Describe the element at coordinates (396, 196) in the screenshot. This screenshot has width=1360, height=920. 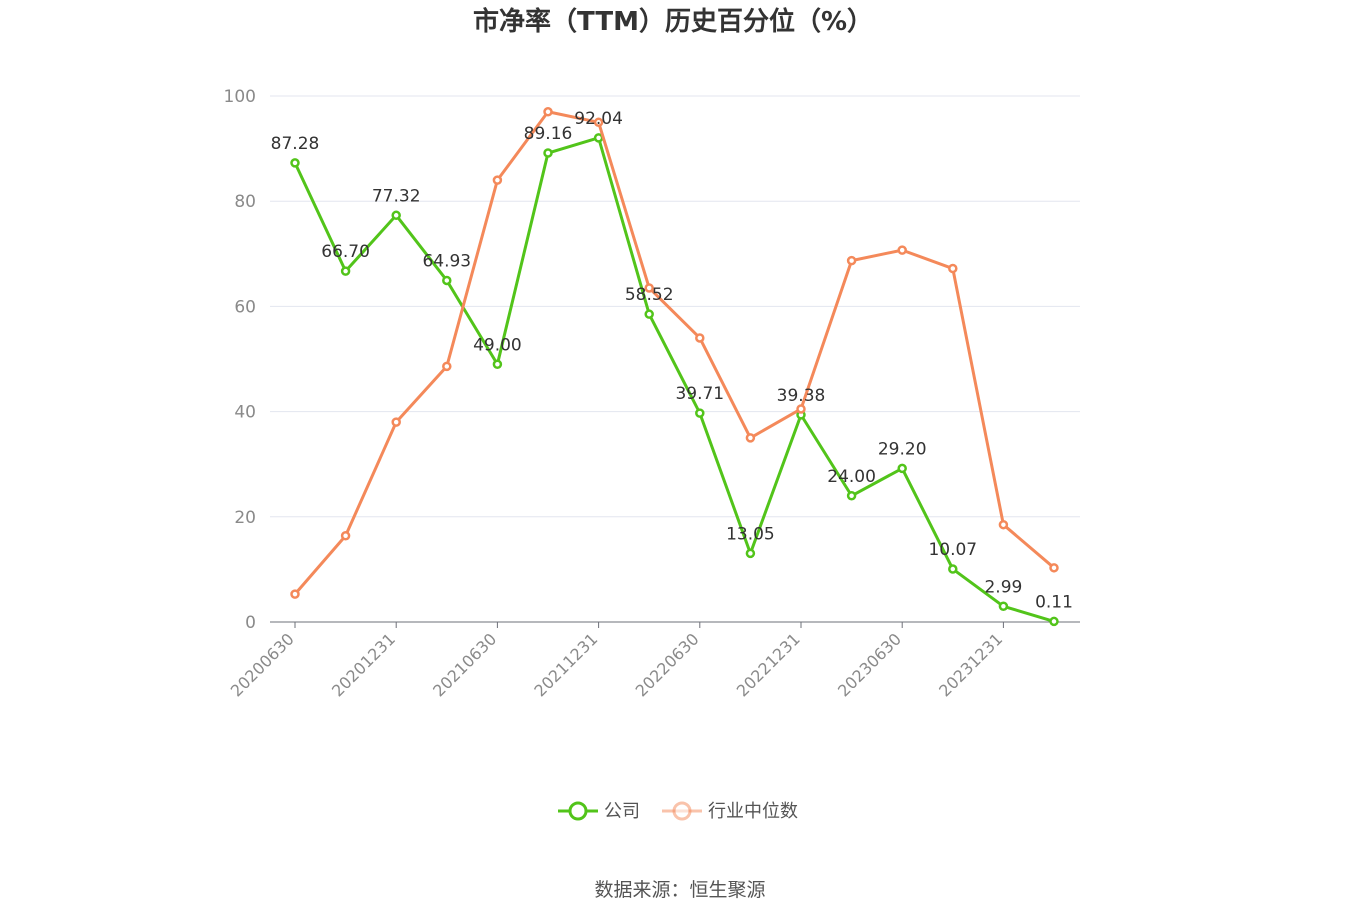
I see `data-label: 77.32` at that location.